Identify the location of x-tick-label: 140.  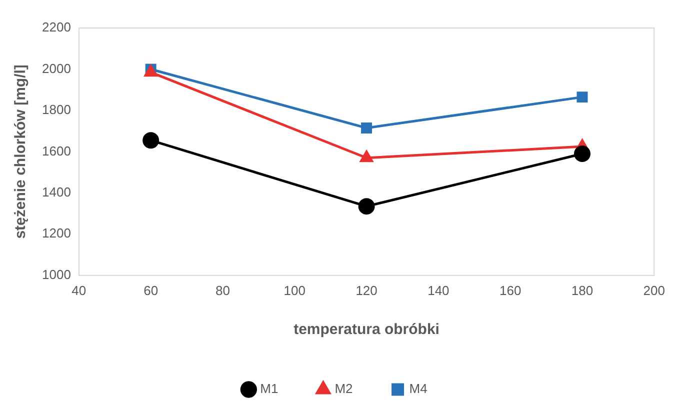
(439, 290).